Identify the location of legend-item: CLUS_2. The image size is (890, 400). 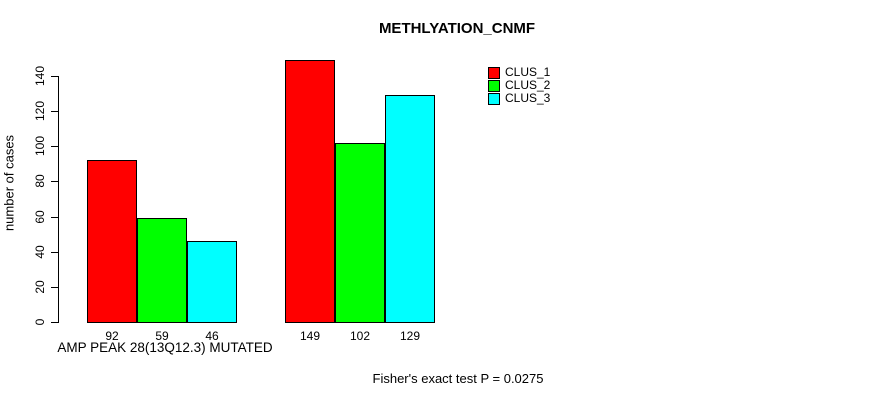
(519, 85).